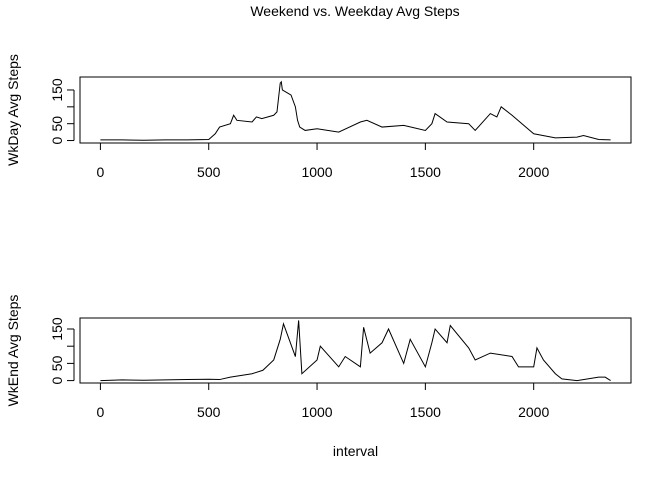 The width and height of the screenshot is (672, 485). What do you see at coordinates (354, 11) in the screenshot?
I see `figure-title: Weekend vs. Weekday Avg Steps` at bounding box center [354, 11].